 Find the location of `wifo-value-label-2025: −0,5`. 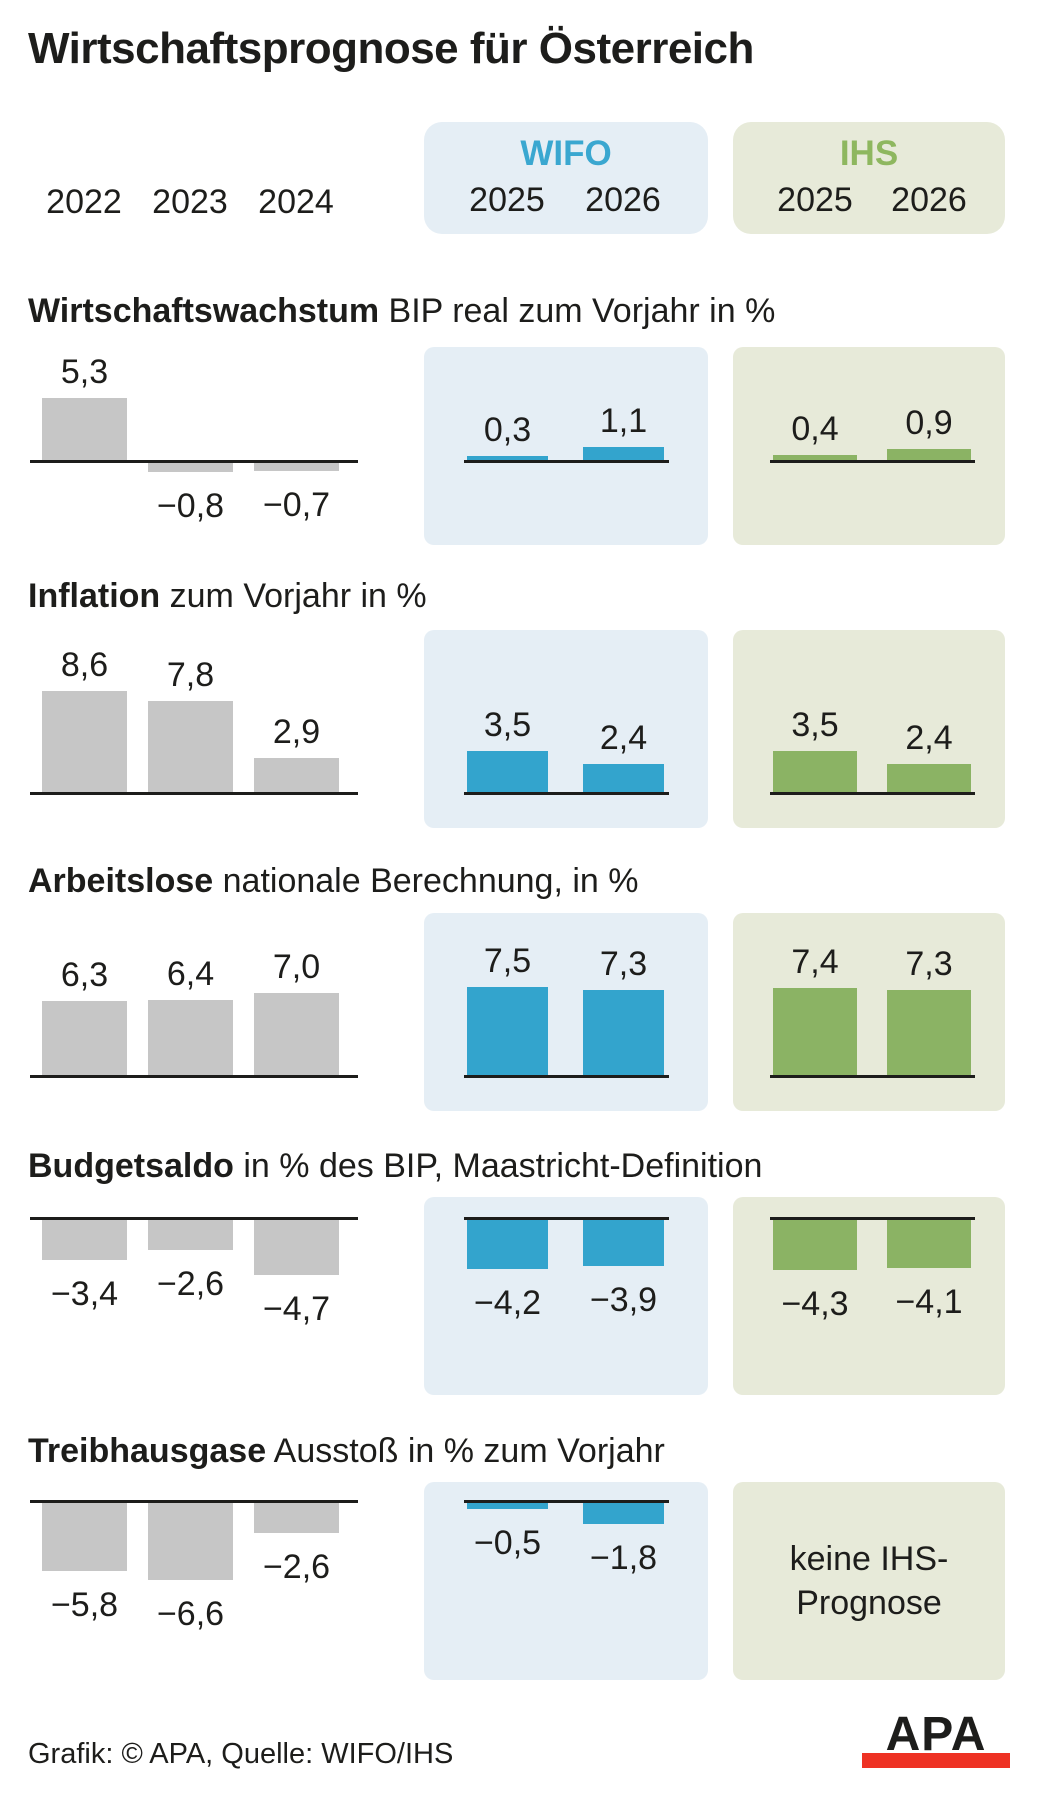

wifo-value-label-2025: −0,5 is located at coordinates (507, 1542).